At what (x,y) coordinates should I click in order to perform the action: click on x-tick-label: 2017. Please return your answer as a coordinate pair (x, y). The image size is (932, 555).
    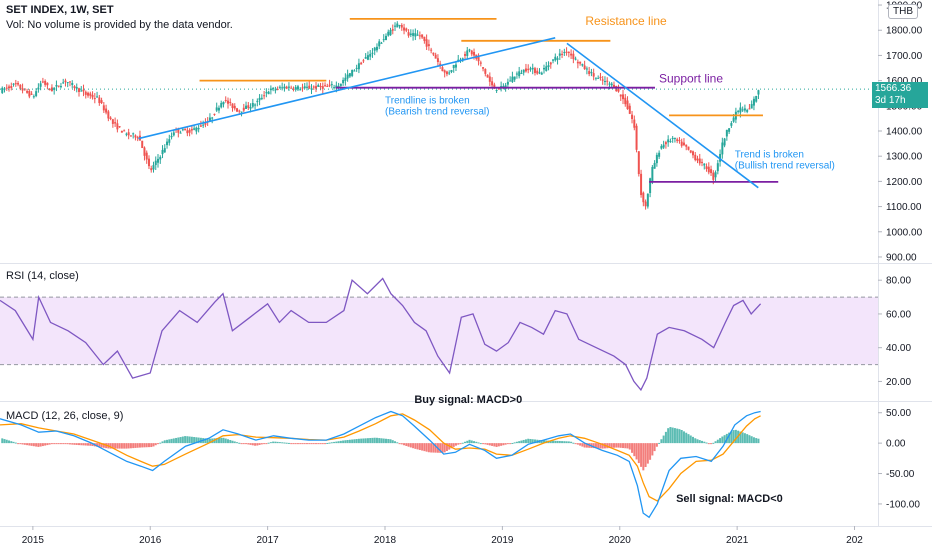
    Looking at the image, I should click on (268, 540).